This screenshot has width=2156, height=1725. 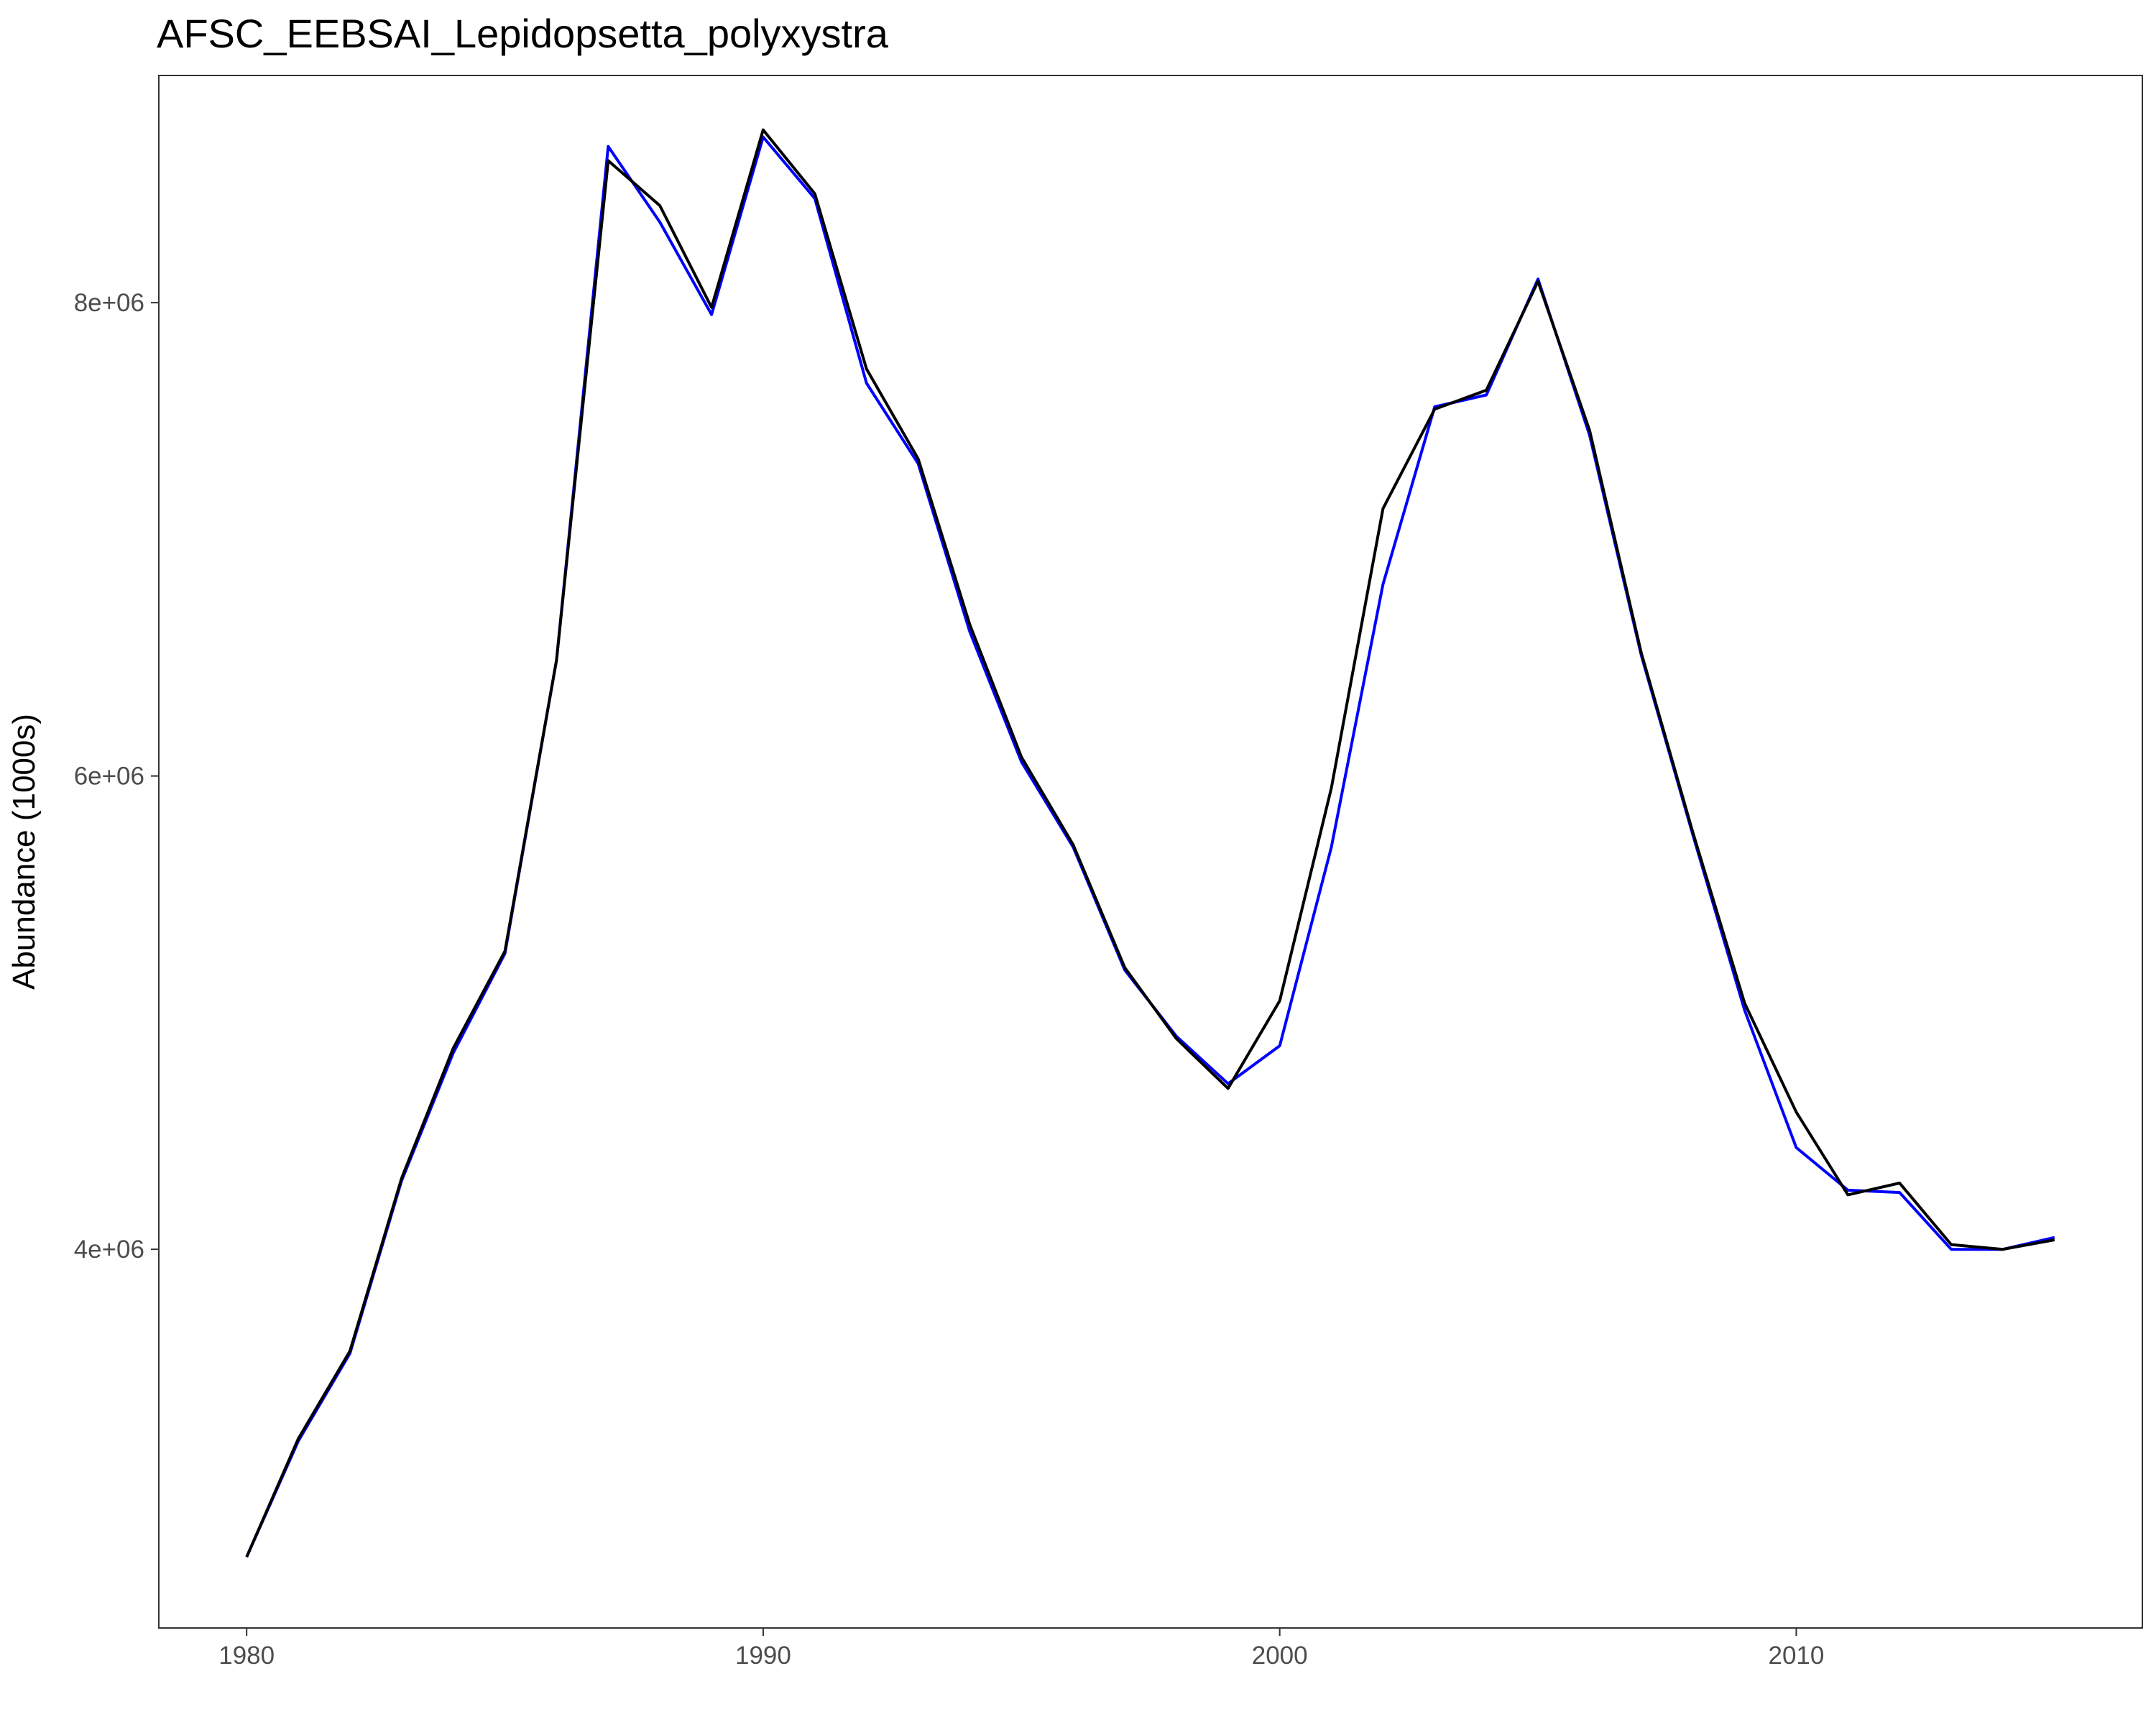 I want to click on x-tick-label: 2000, so click(x=1280, y=1656).